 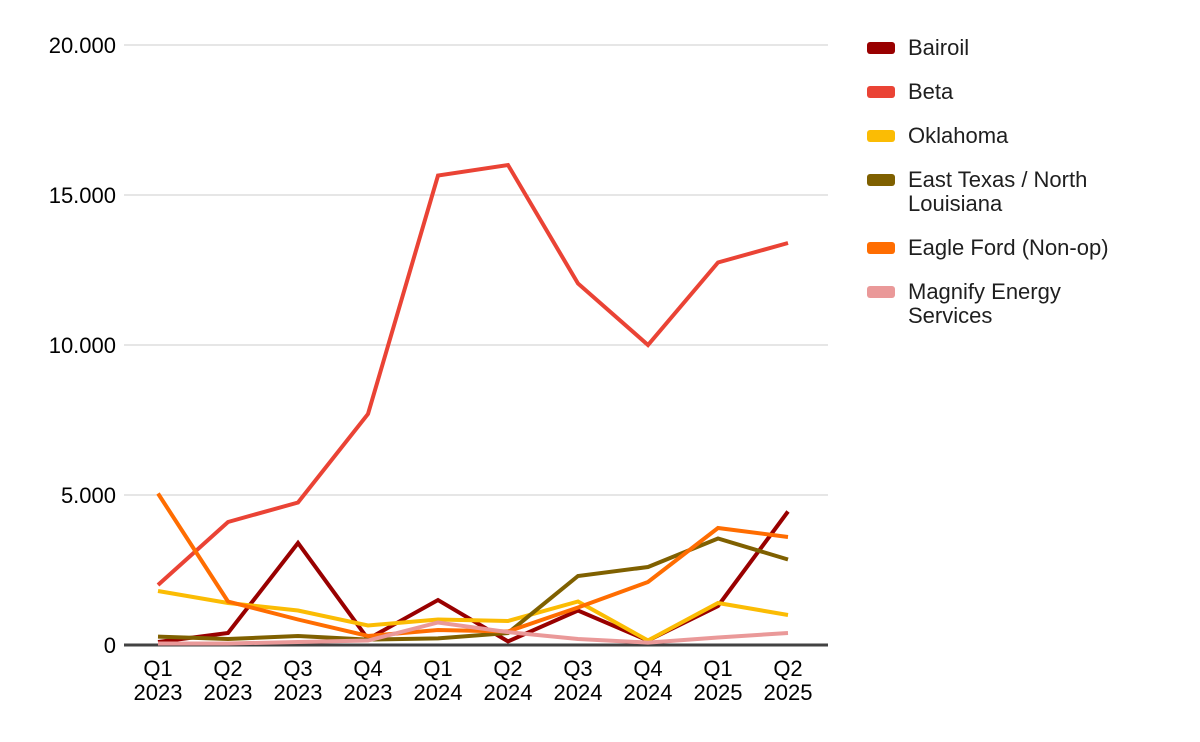 I want to click on legend-label: Eagle Ford (Non-op), so click(x=1008, y=247).